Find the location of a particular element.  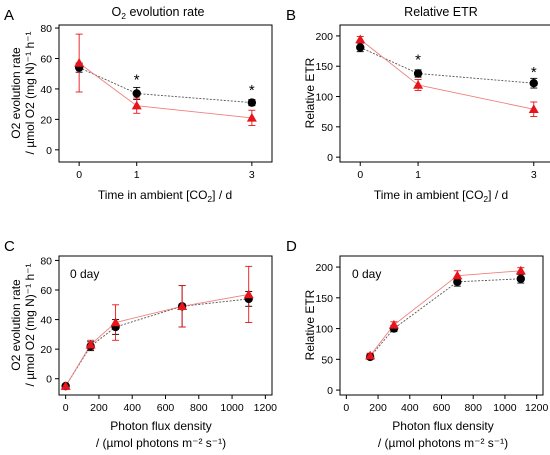

panel-b-ytick-label: 0 is located at coordinates (330, 158).